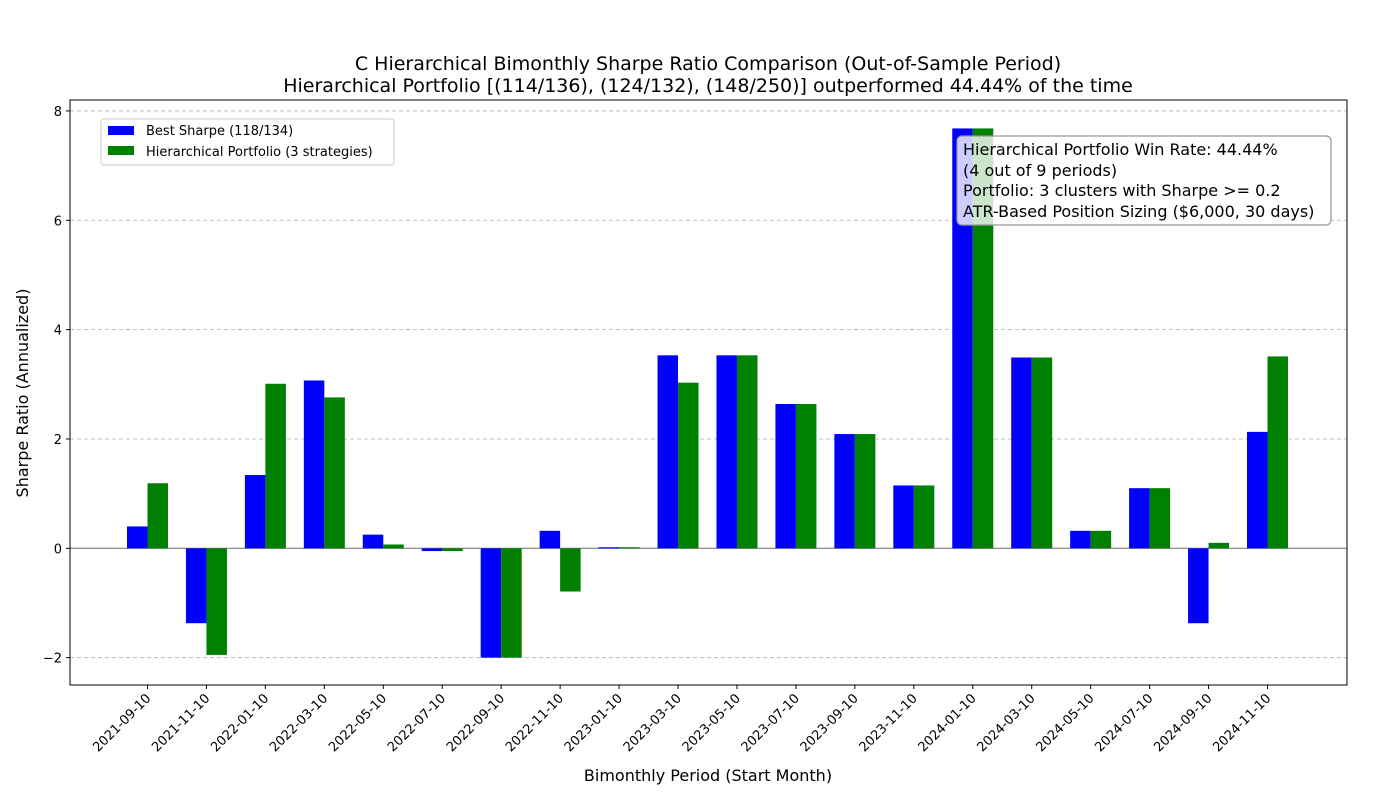 The height and width of the screenshot is (800, 1400). I want to click on x-tick-label: 2023-11-10, so click(889, 723).